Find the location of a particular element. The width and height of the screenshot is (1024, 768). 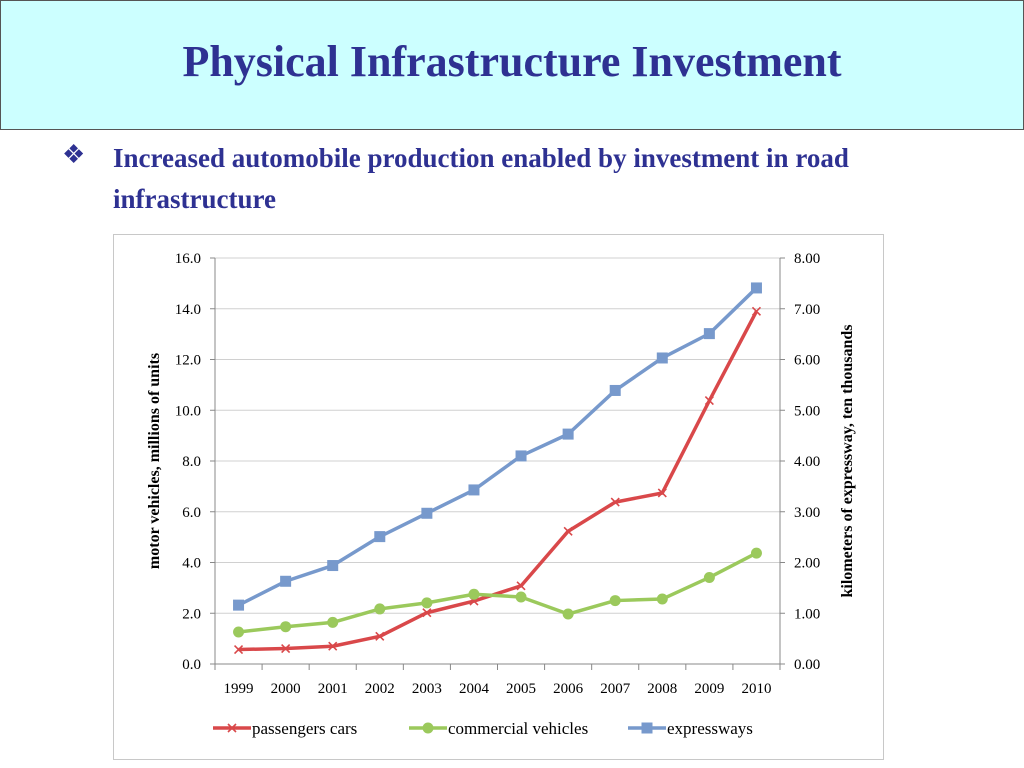

y2-tick-label: 4.00 is located at coordinates (807, 462).